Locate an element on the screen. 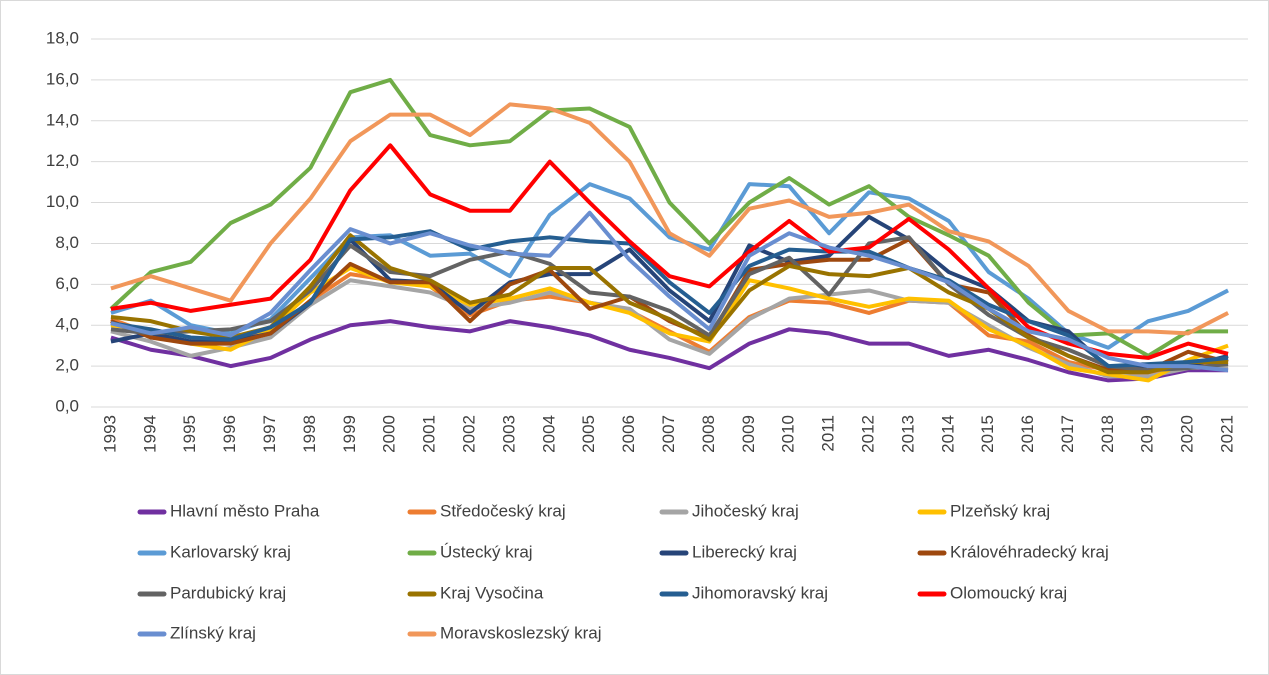 Image resolution: width=1269 pixels, height=675 pixels. x-tick-label: 2017 is located at coordinates (1067, 434).